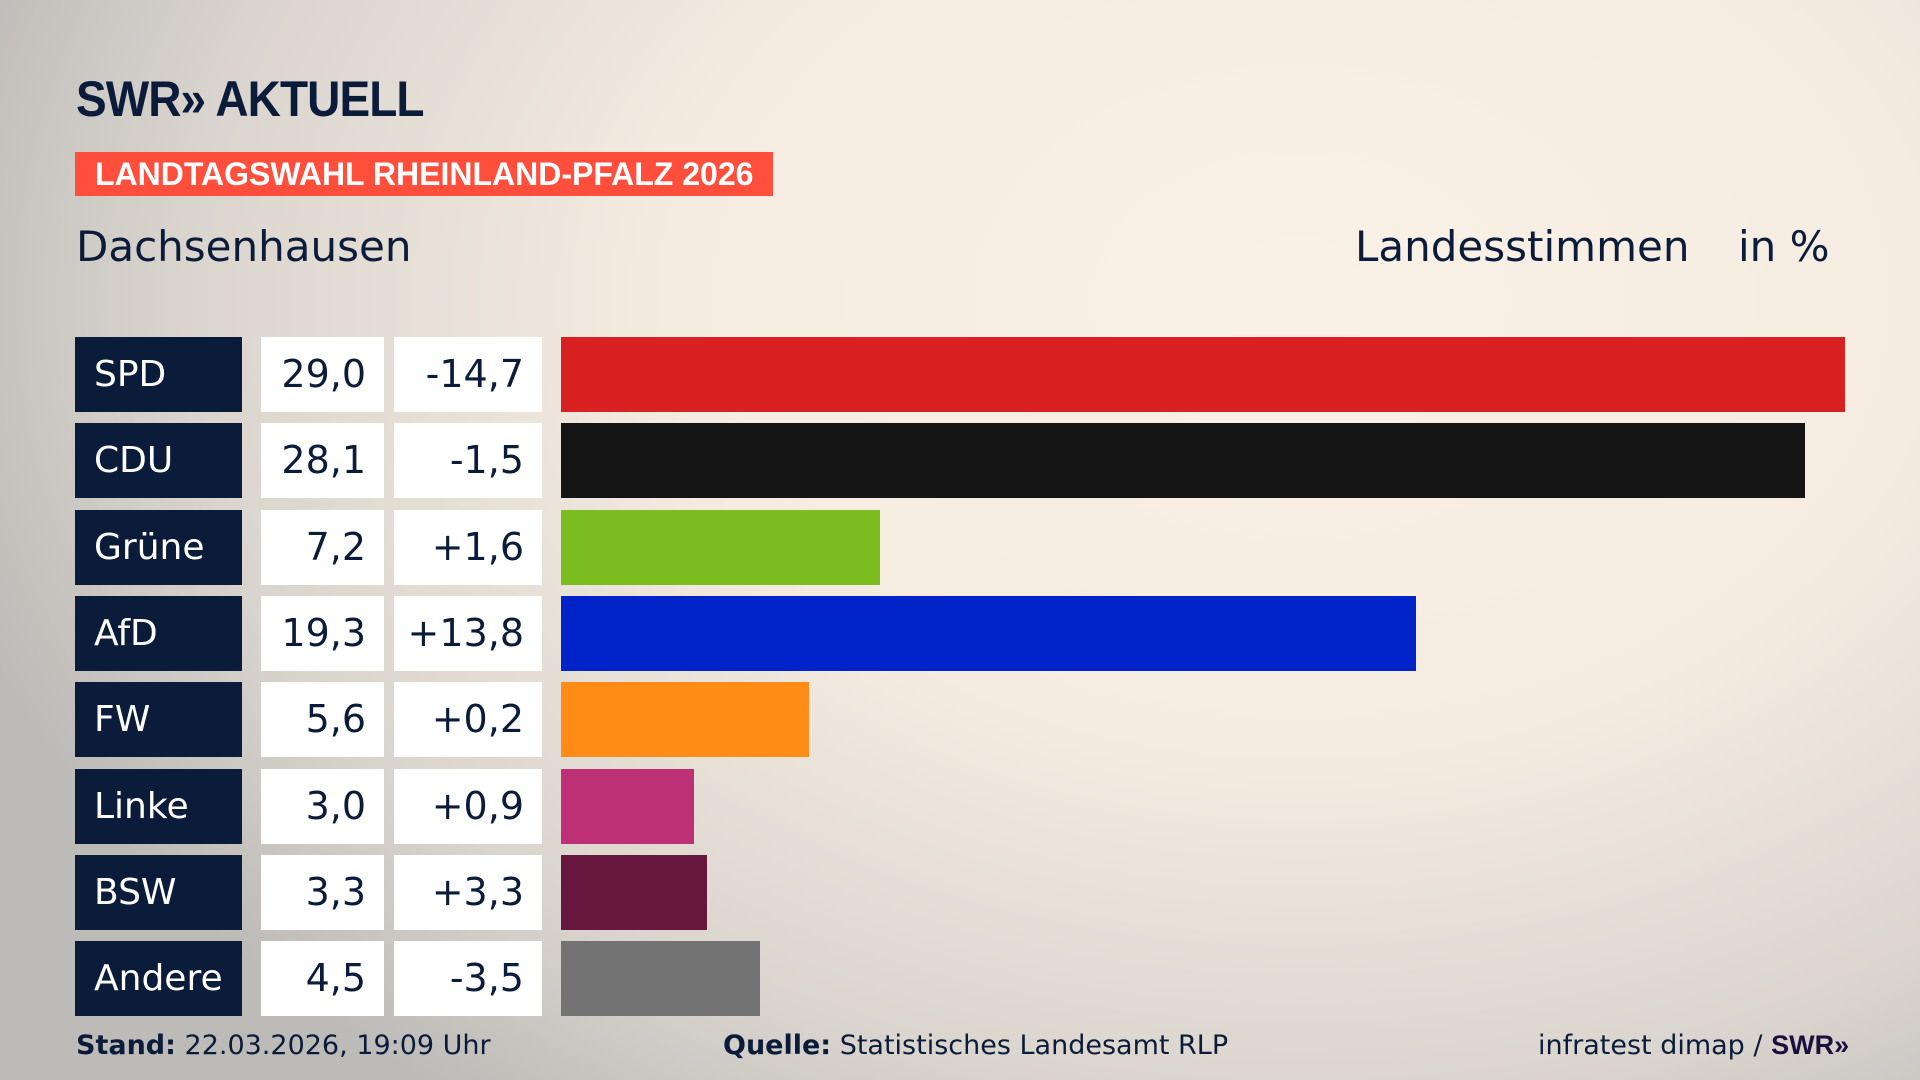  I want to click on party-row: AfD 19,3 +13,8, so click(975, 633).